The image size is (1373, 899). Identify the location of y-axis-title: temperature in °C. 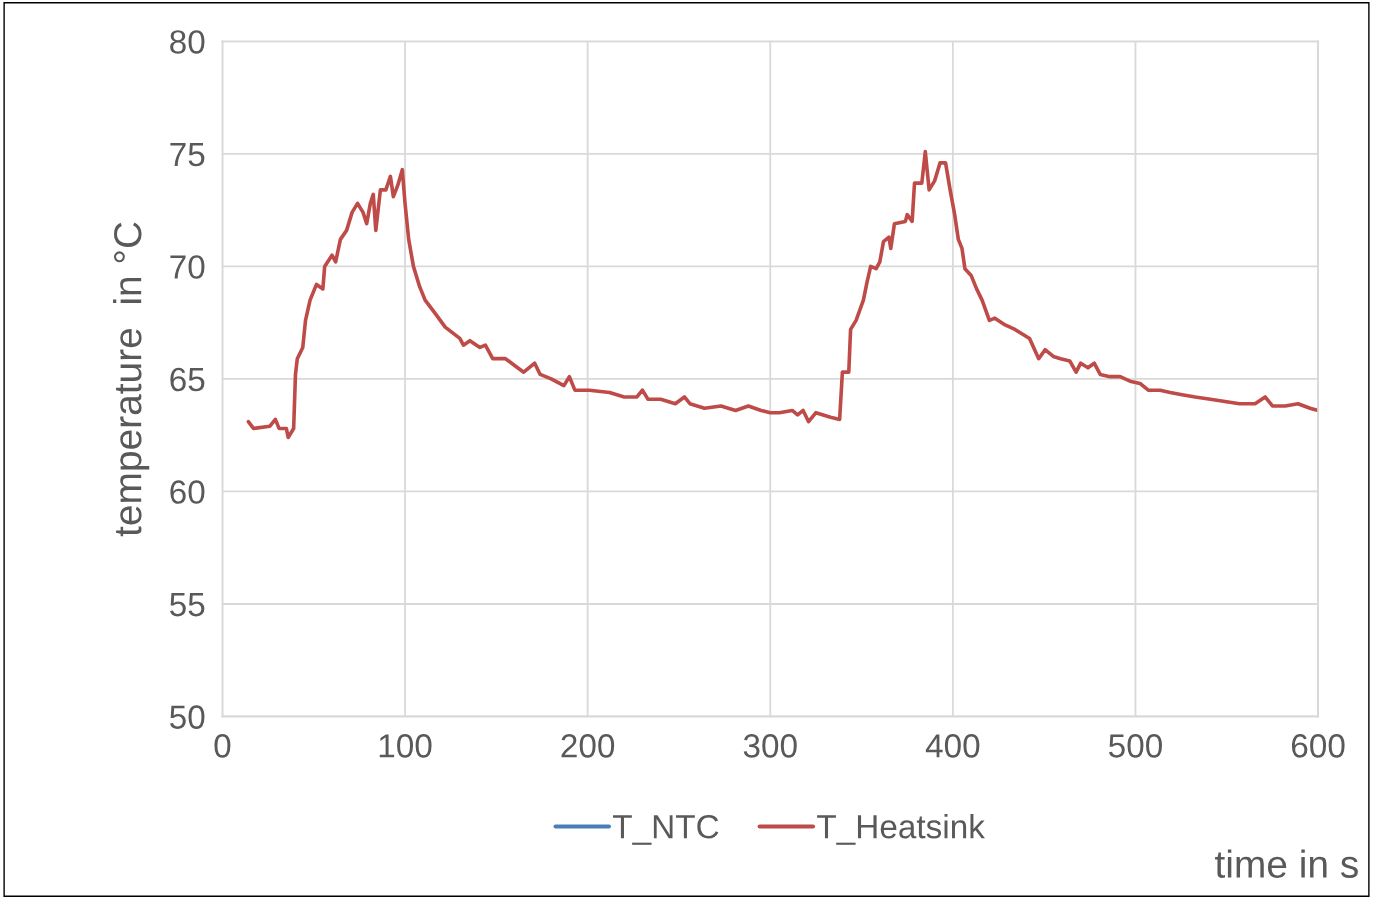
(131, 379).